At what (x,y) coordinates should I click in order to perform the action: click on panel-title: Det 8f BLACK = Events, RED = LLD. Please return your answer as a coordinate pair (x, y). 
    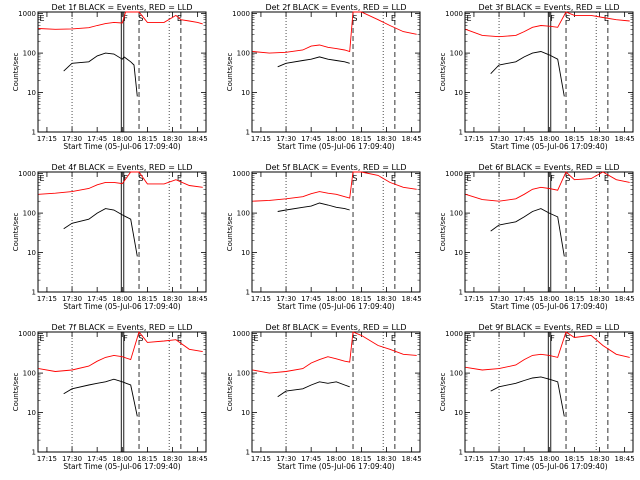
    Looking at the image, I should click on (335, 327).